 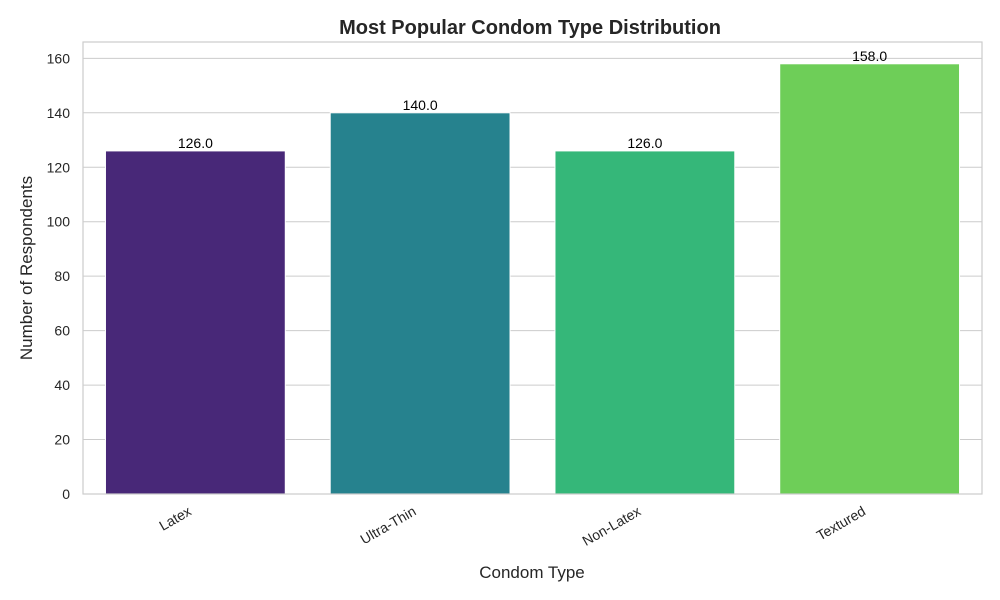 I want to click on y-tick-label: 80, so click(x=62, y=276).